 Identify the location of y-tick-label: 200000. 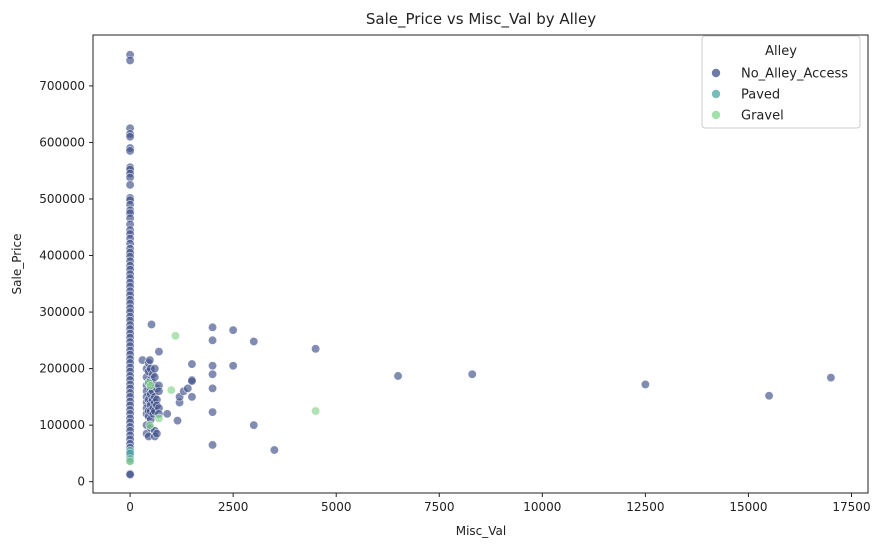
(62, 369).